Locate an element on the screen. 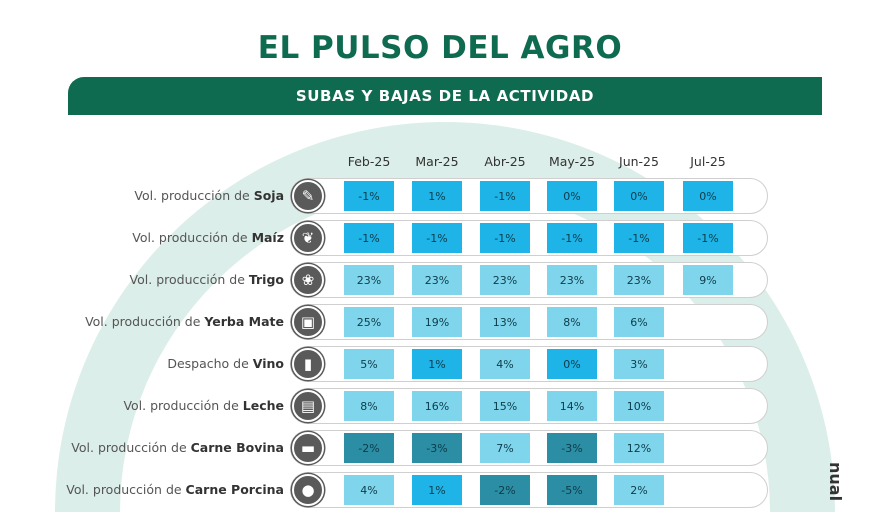 The image size is (880, 512). value-cell: 12% is located at coordinates (639, 448).